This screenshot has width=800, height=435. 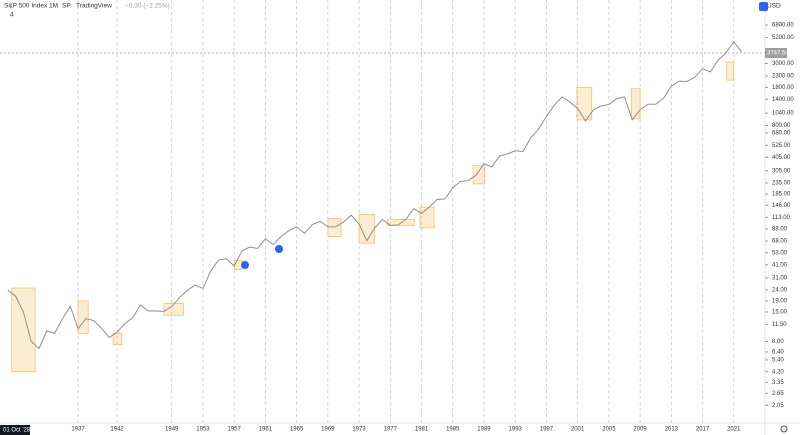 What do you see at coordinates (547, 430) in the screenshot?
I see `x-tick-label: 1997` at bounding box center [547, 430].